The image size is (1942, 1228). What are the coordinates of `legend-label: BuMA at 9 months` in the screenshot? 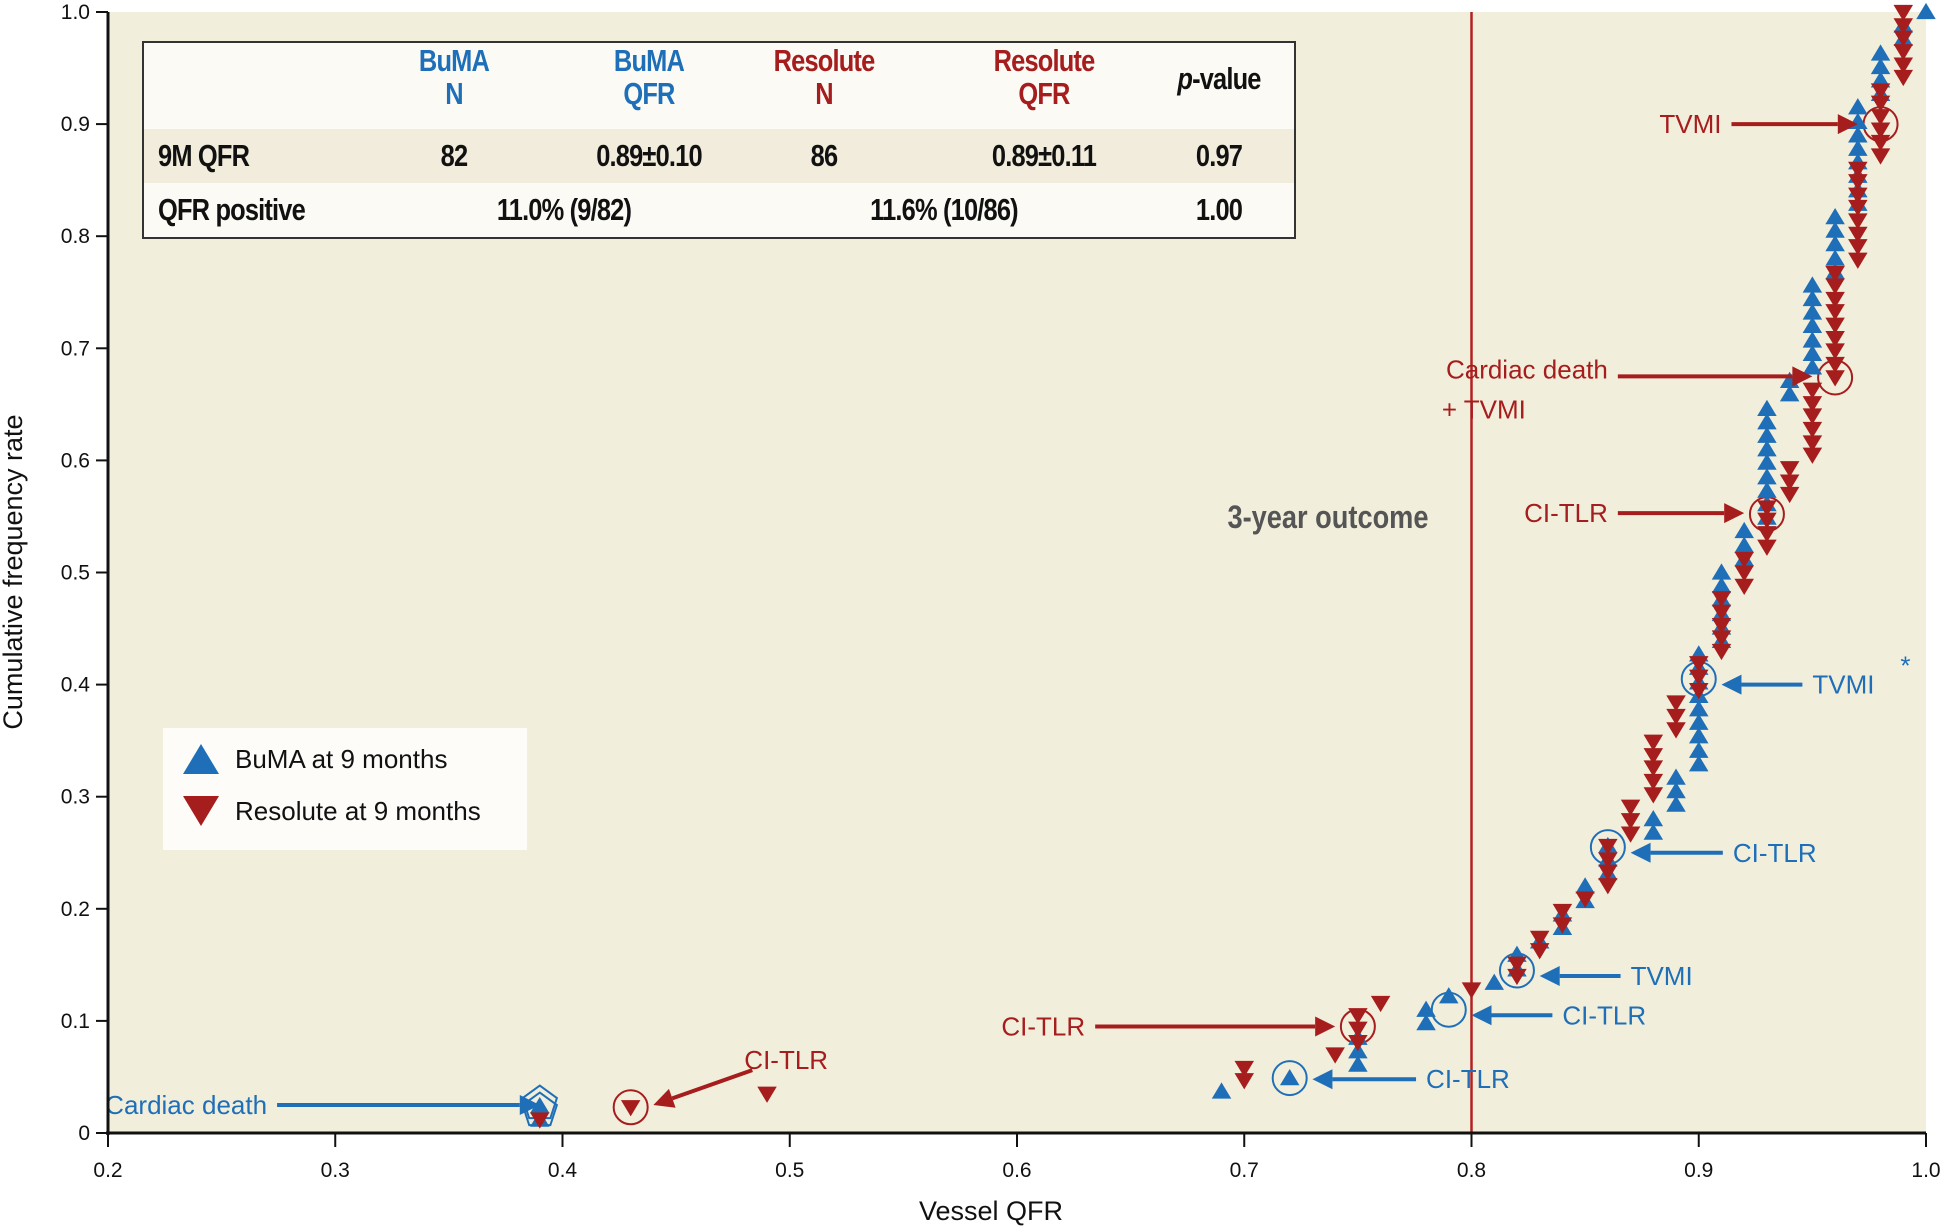 It's located at (341, 758).